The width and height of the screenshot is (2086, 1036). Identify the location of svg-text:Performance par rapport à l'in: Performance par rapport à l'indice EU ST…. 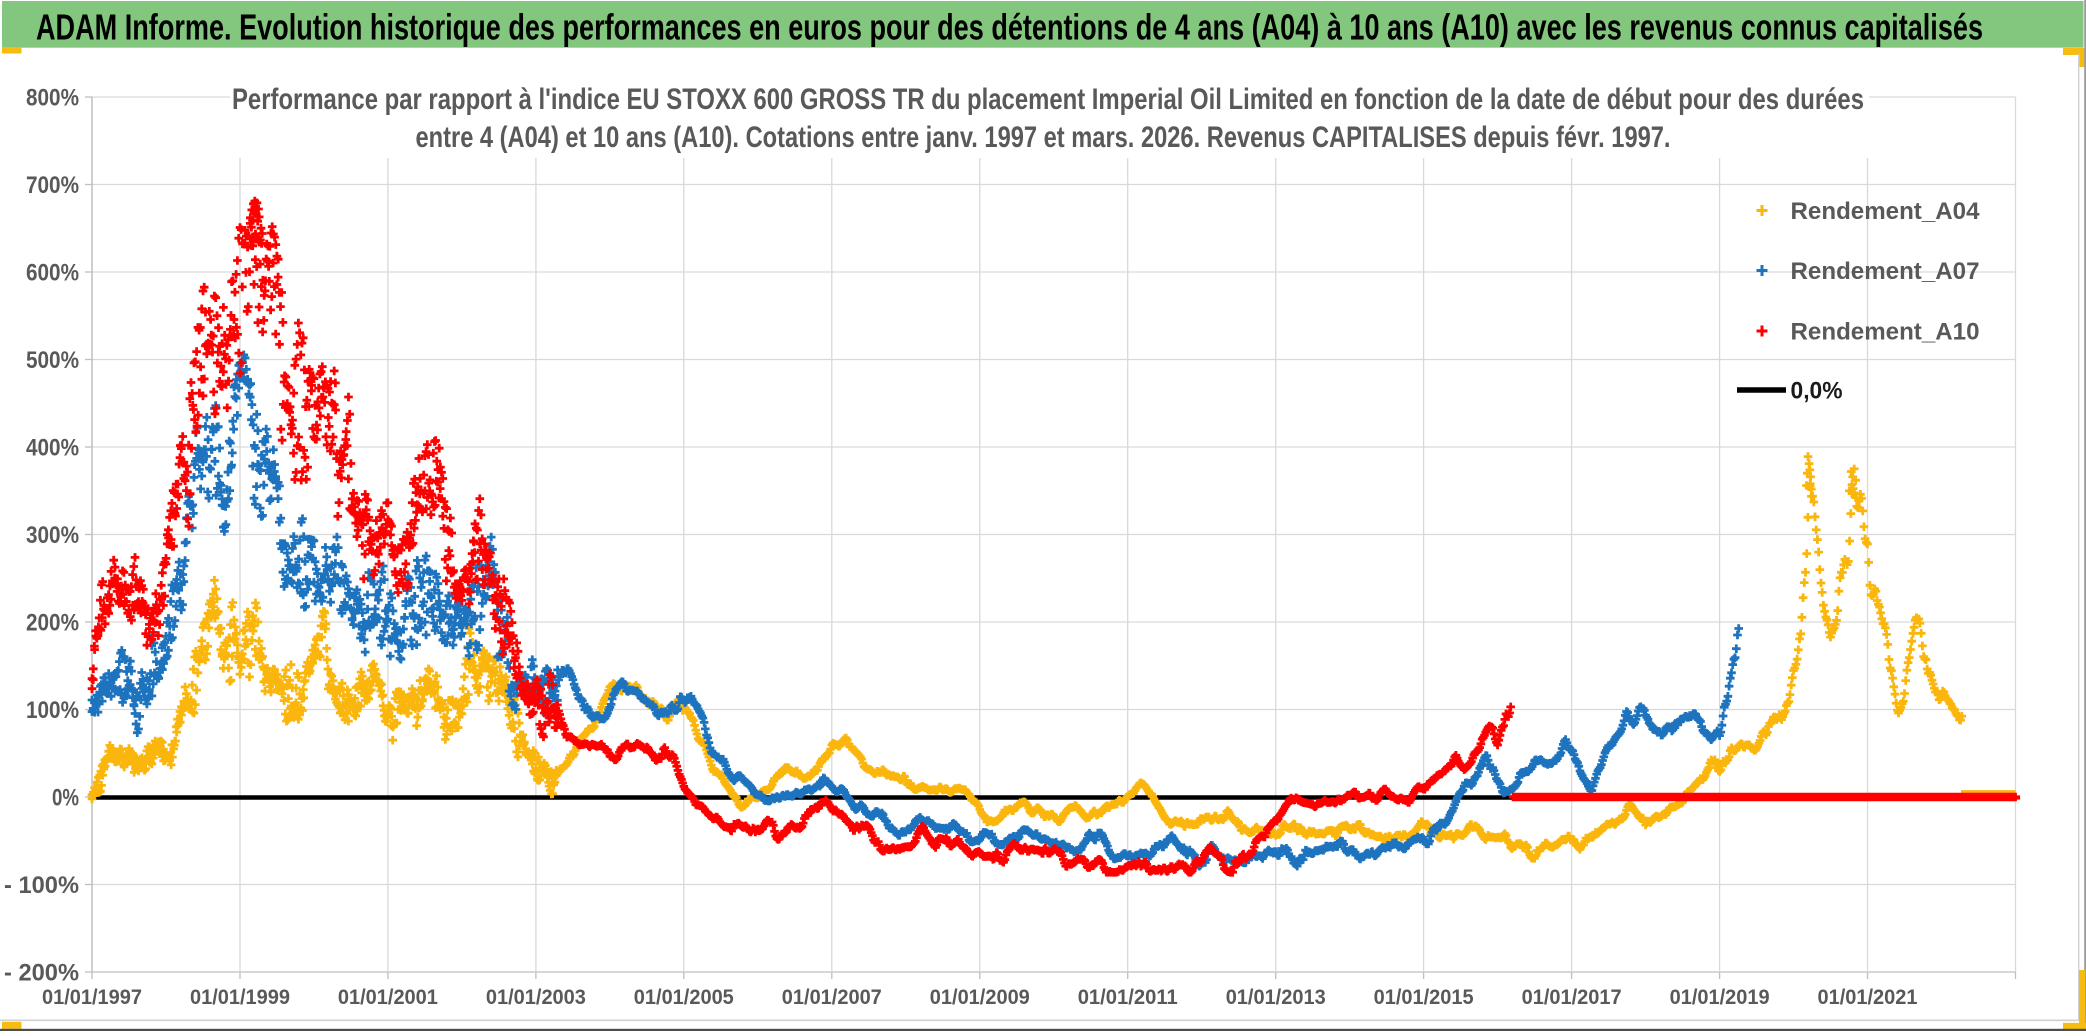
(1048, 99).